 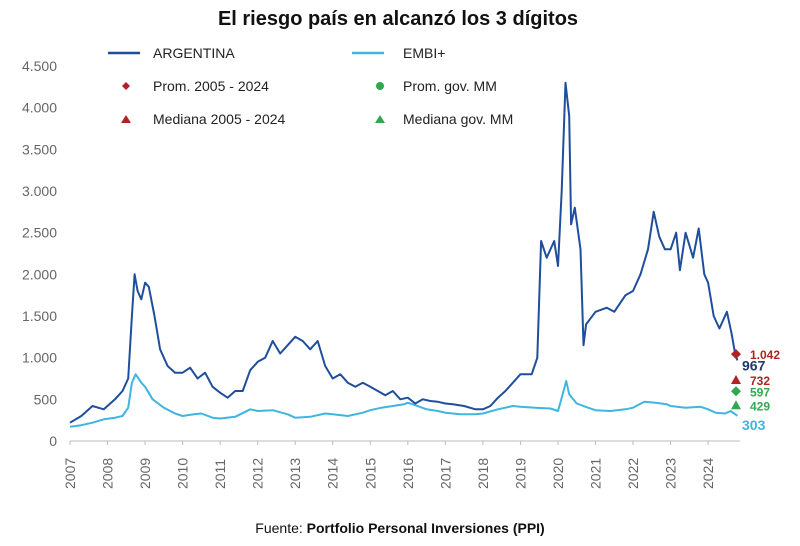 What do you see at coordinates (671, 473) in the screenshot?
I see `x-tick-label: 2023` at bounding box center [671, 473].